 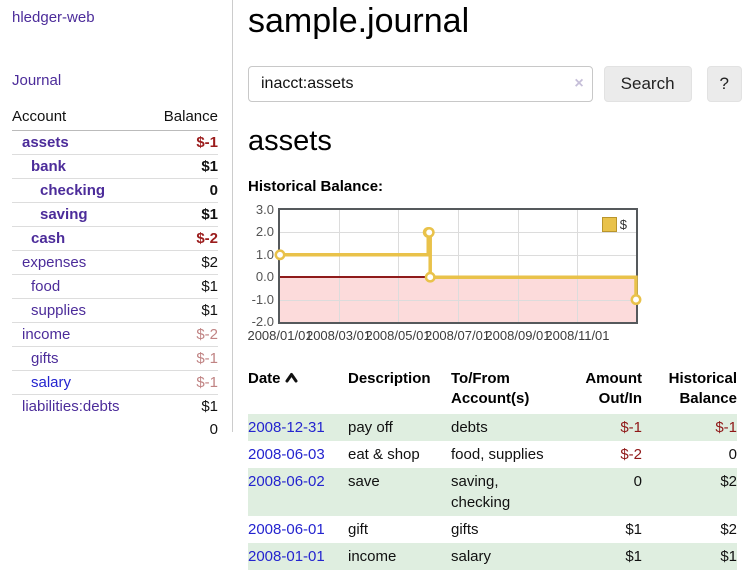 What do you see at coordinates (80, 118) in the screenshot?
I see `accounts-header-account: Account` at bounding box center [80, 118].